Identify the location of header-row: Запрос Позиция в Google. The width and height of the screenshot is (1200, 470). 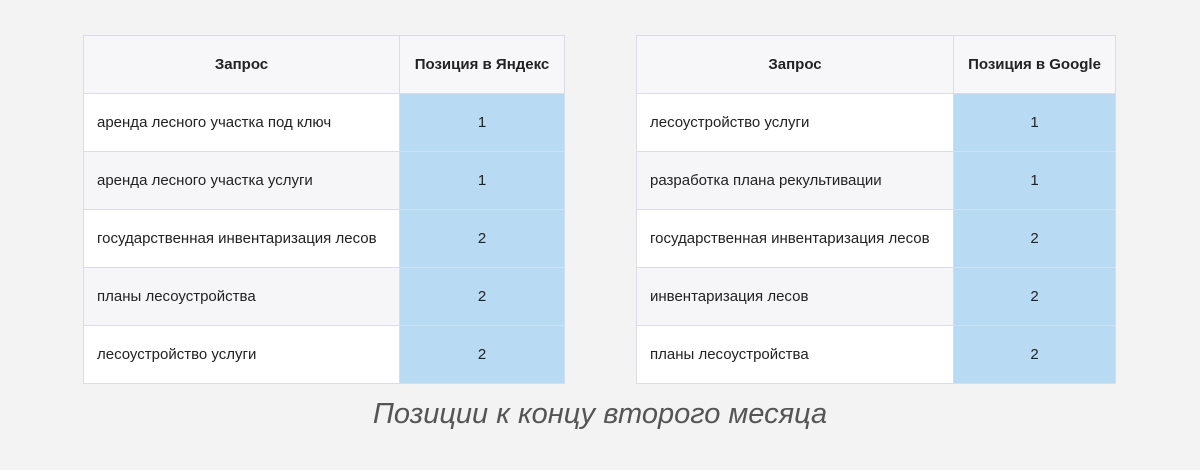
(876, 64).